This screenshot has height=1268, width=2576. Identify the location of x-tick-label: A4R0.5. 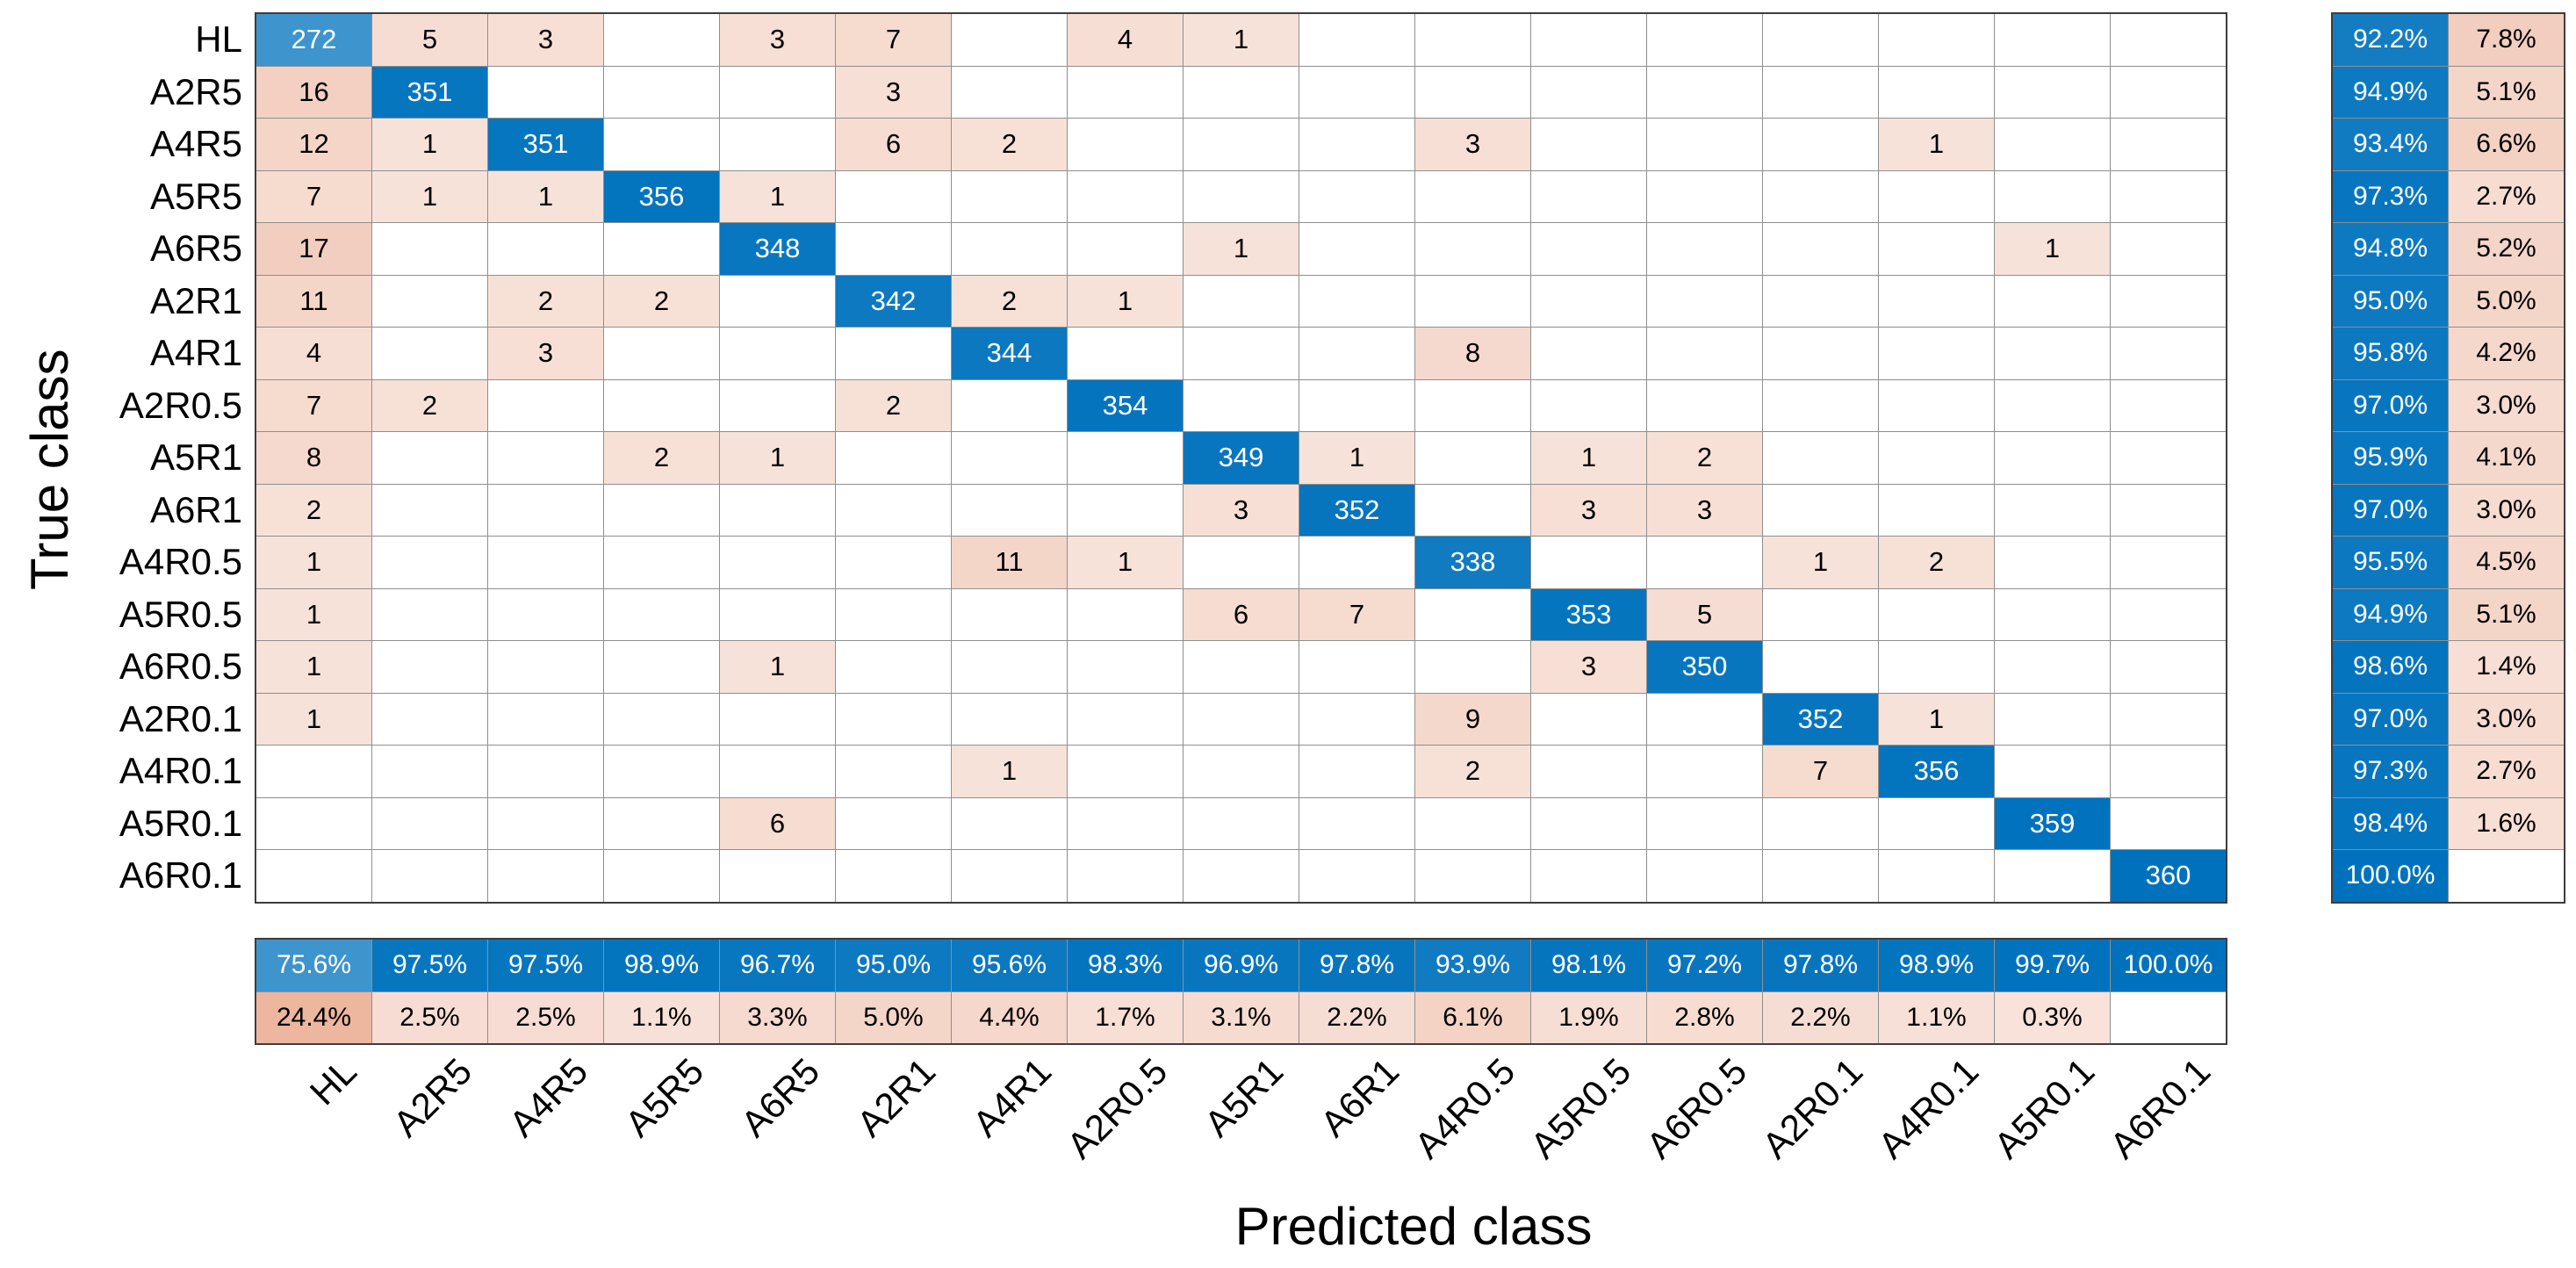
(1465, 1108).